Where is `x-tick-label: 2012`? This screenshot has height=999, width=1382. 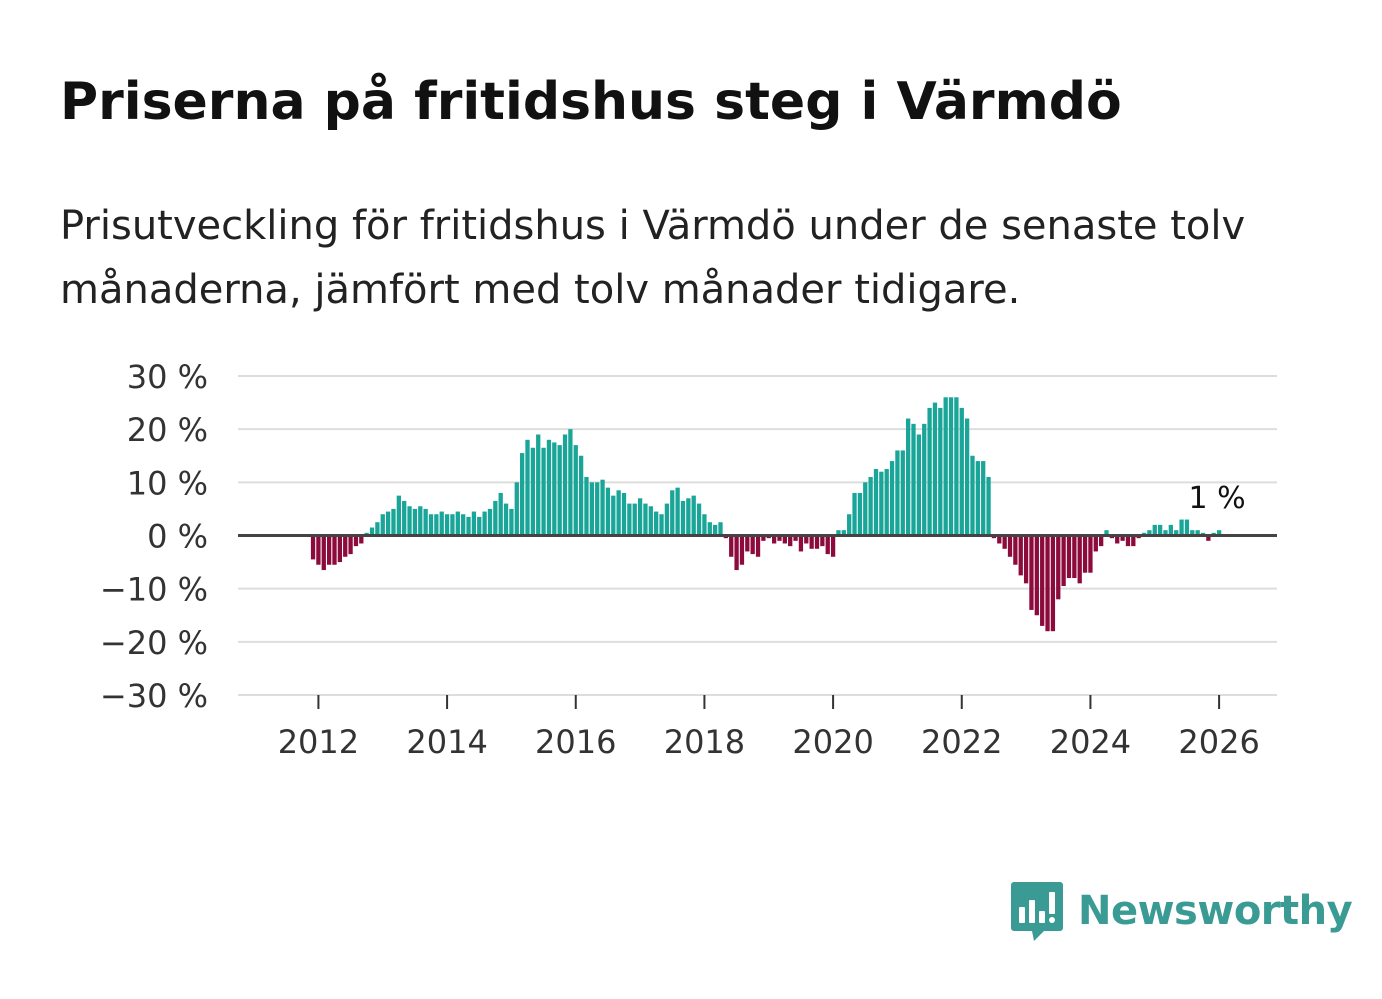
x-tick-label: 2012 is located at coordinates (318, 742).